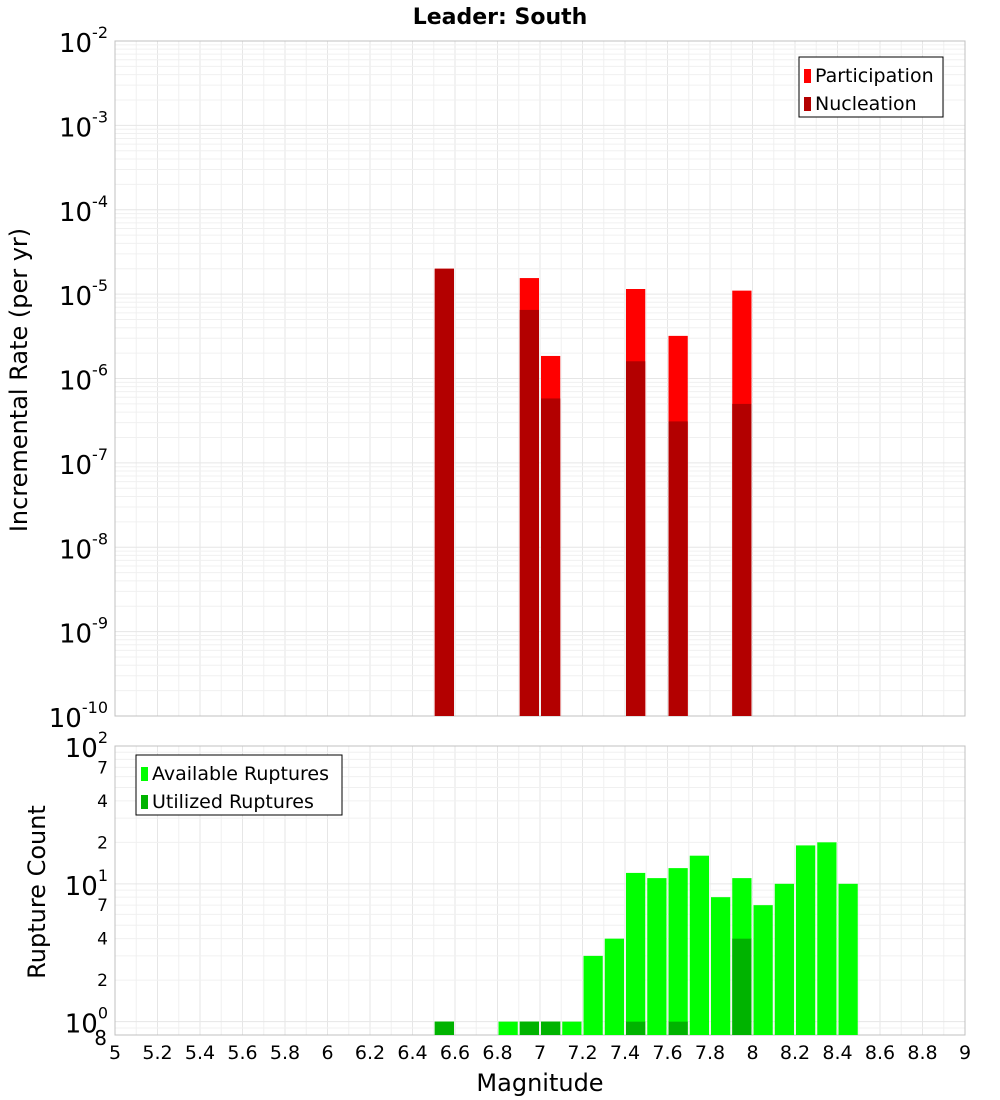  I want to click on y-tick-label: 10⁻⁷, so click(83, 463).